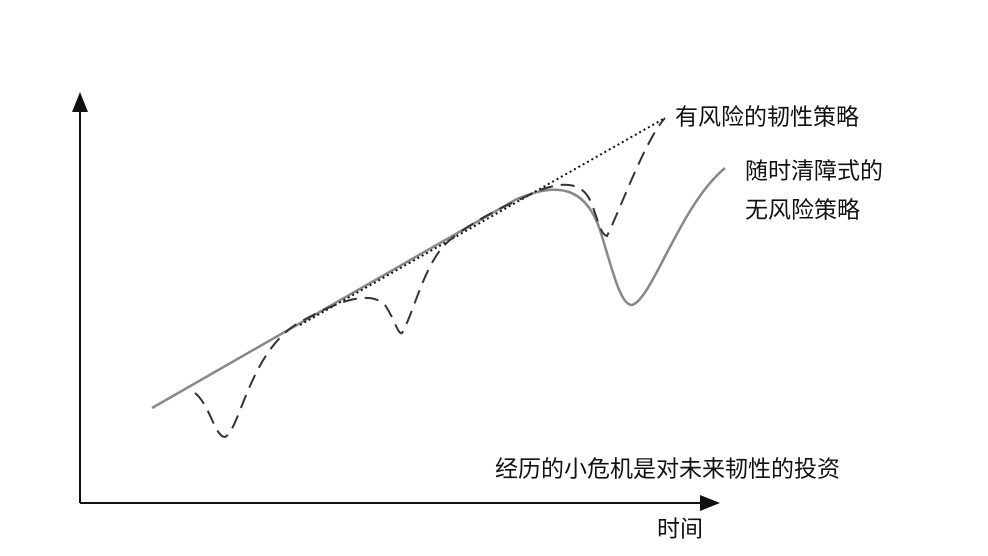 The height and width of the screenshot is (556, 988). What do you see at coordinates (767, 118) in the screenshot?
I see `risky-label: 有风险的韧性策略` at bounding box center [767, 118].